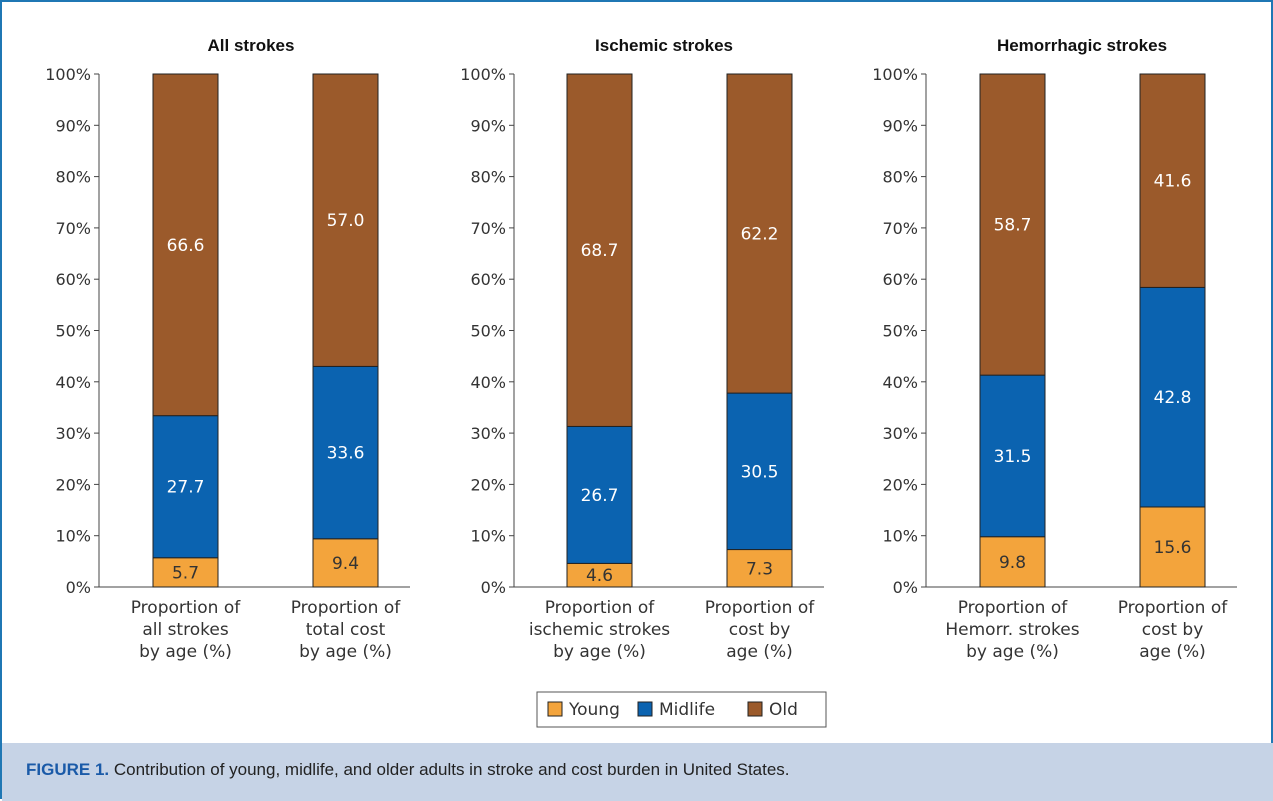 The height and width of the screenshot is (801, 1273). I want to click on x-category-label: Proportion of ischemic strokes by age (%), so click(599, 630).